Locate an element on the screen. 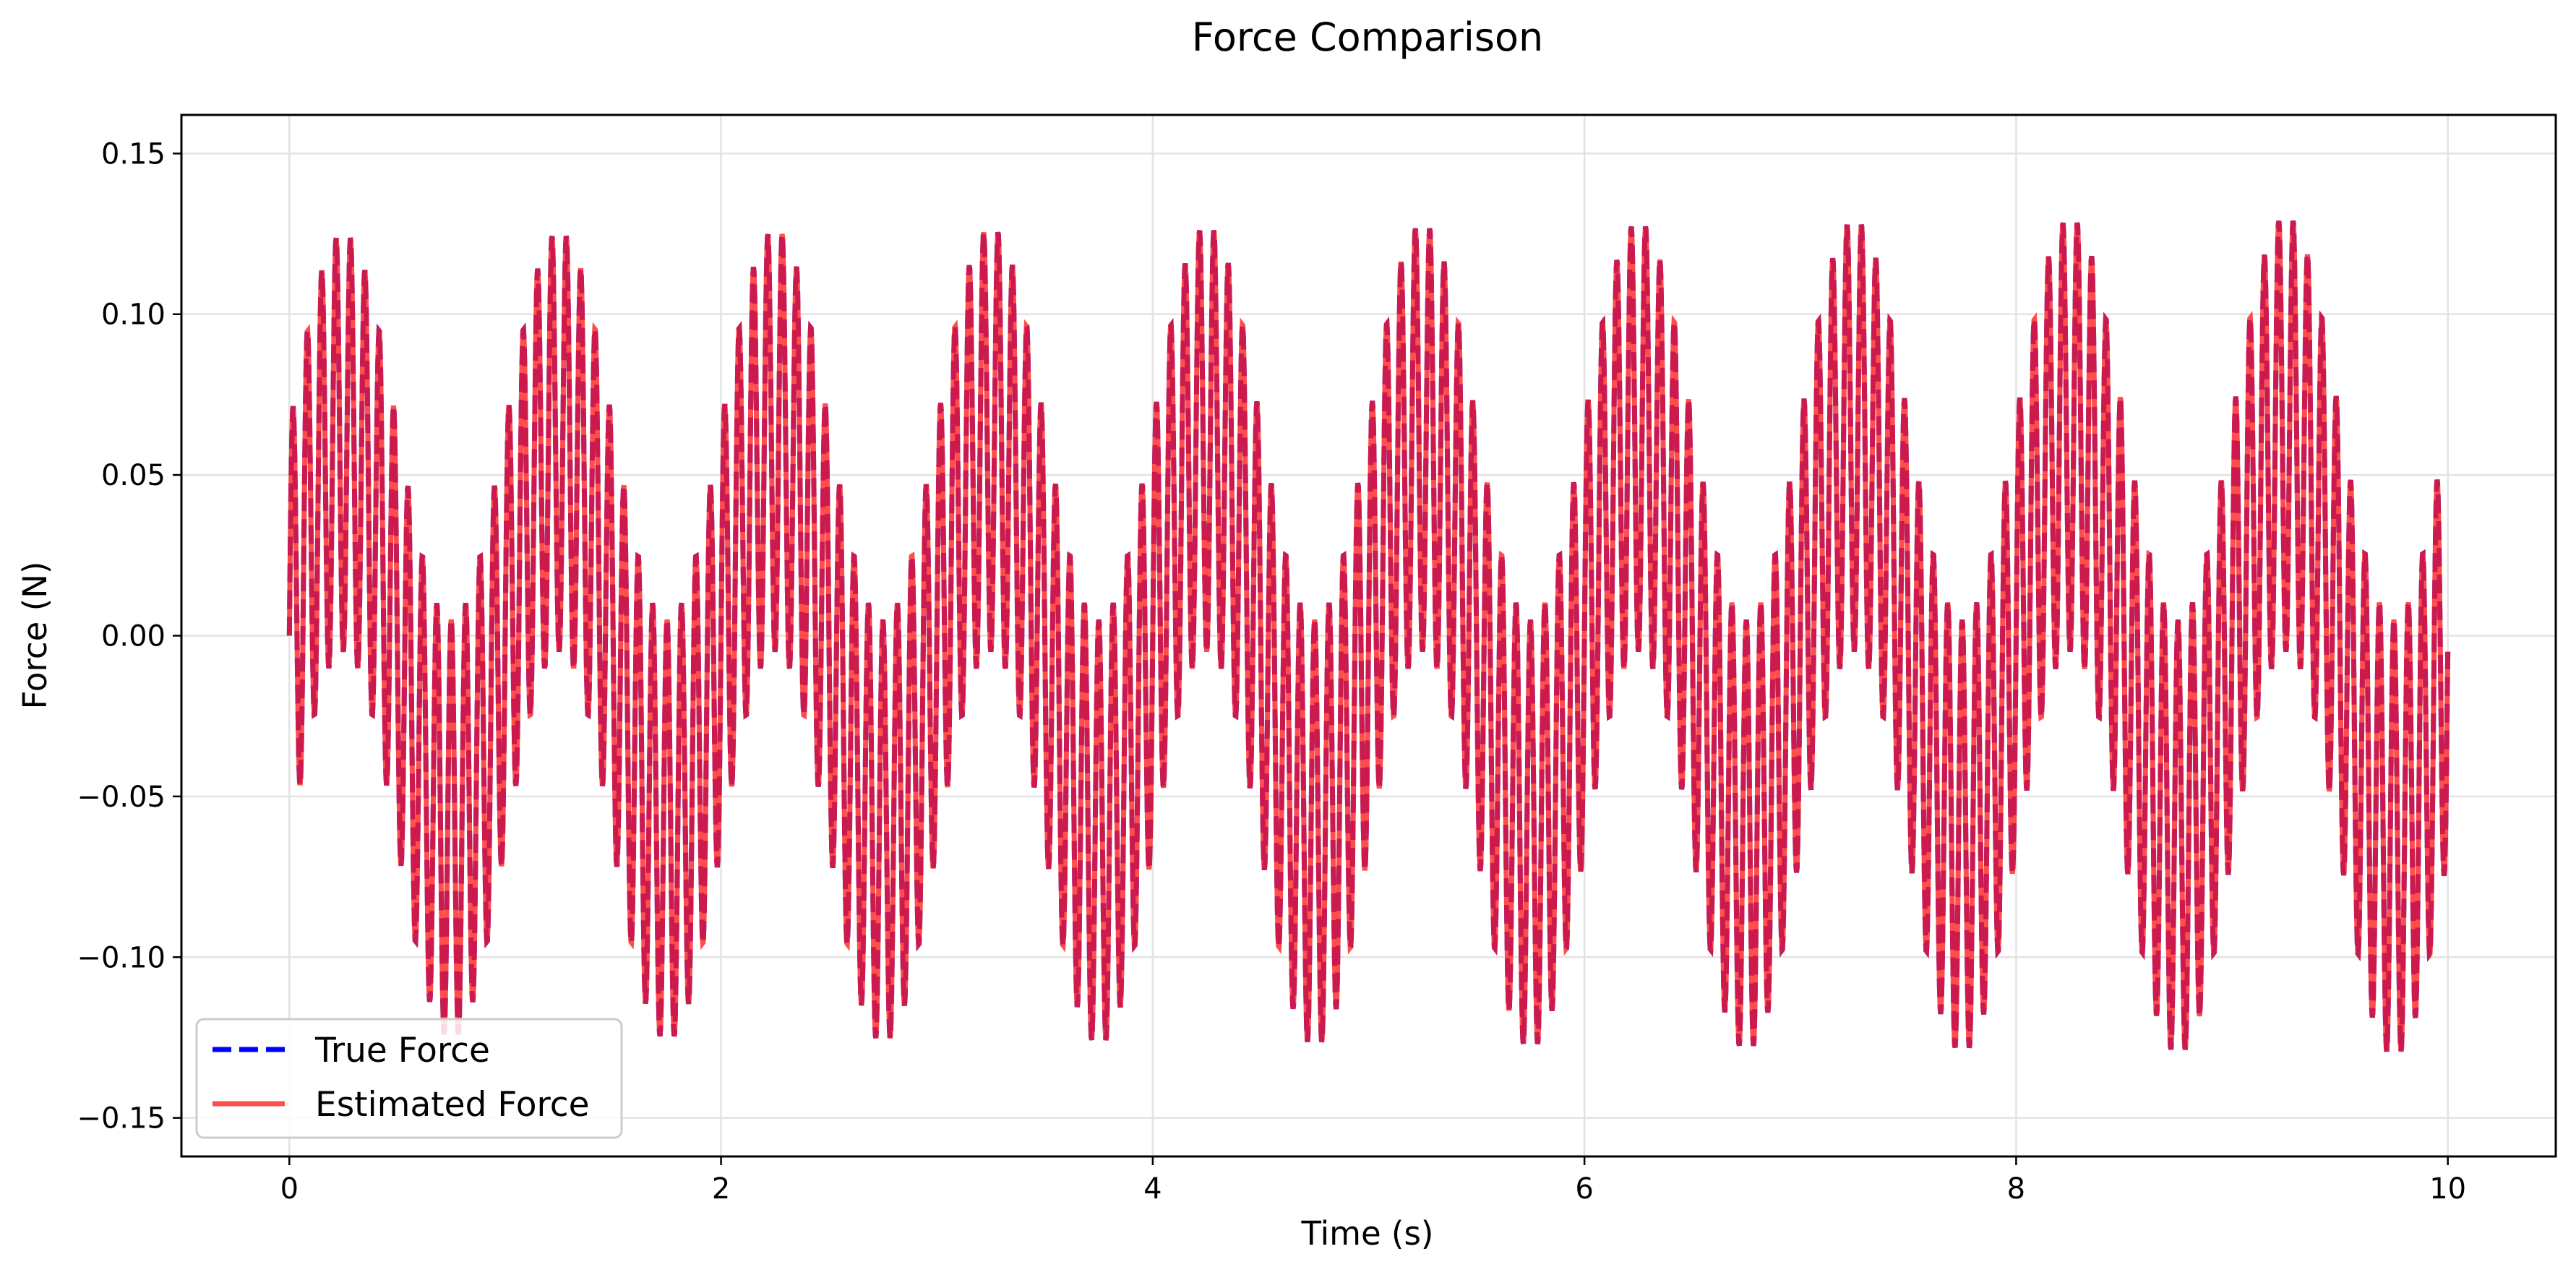 This screenshot has width=2576, height=1275. legend-label-true-force: True Force is located at coordinates (402, 1050).